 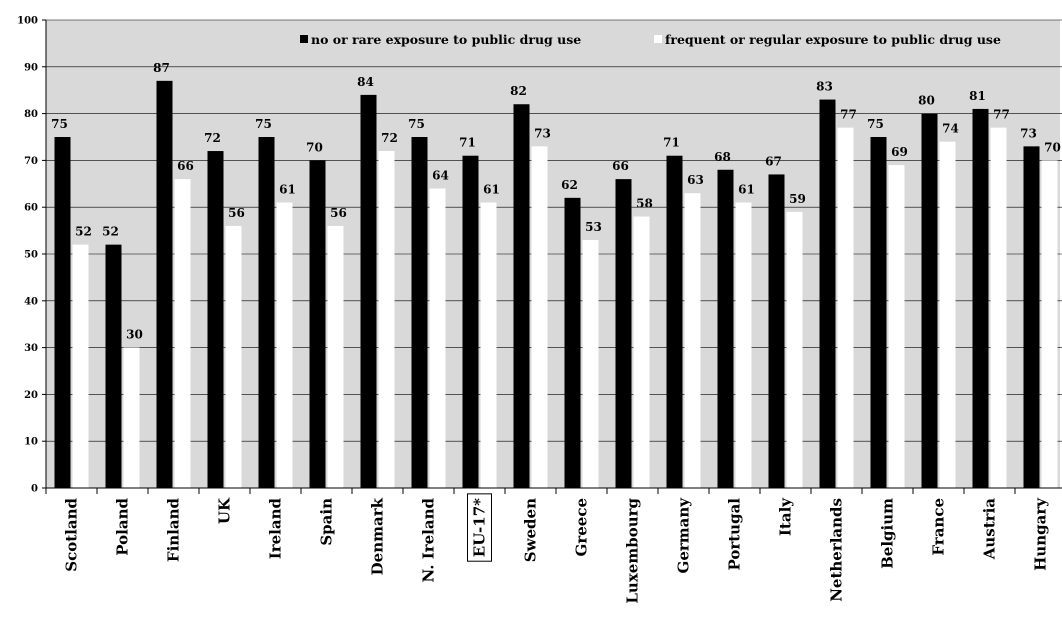 I want to click on x-category-label: Luxembourg, so click(x=633, y=550).